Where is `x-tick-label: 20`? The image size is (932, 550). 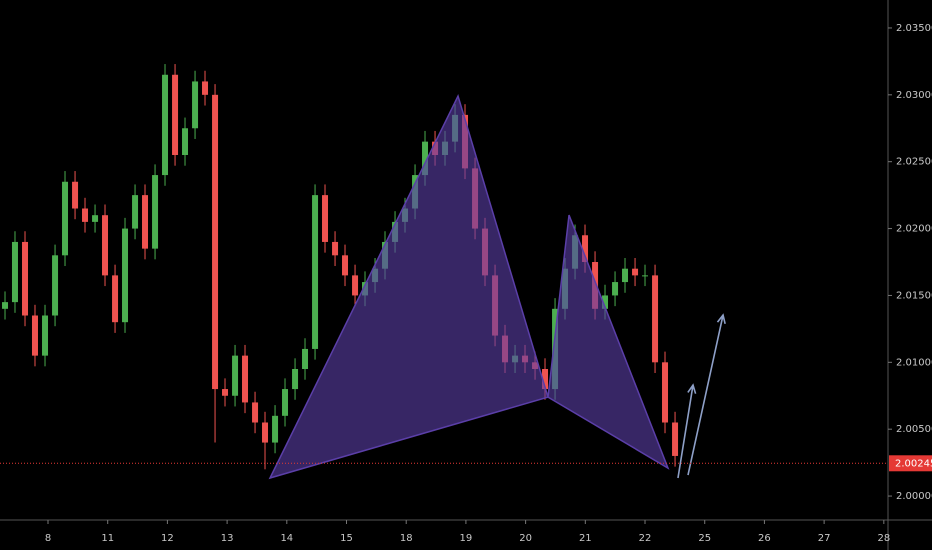
x-tick-label: 20 is located at coordinates (525, 538).